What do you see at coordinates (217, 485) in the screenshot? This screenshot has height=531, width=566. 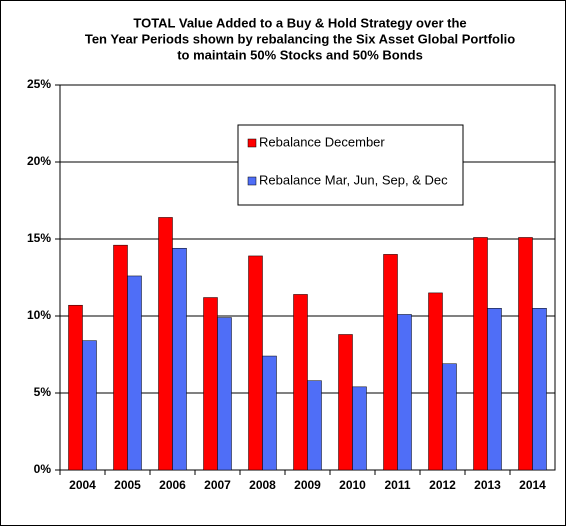 I see `x-tick-label: 2007` at bounding box center [217, 485].